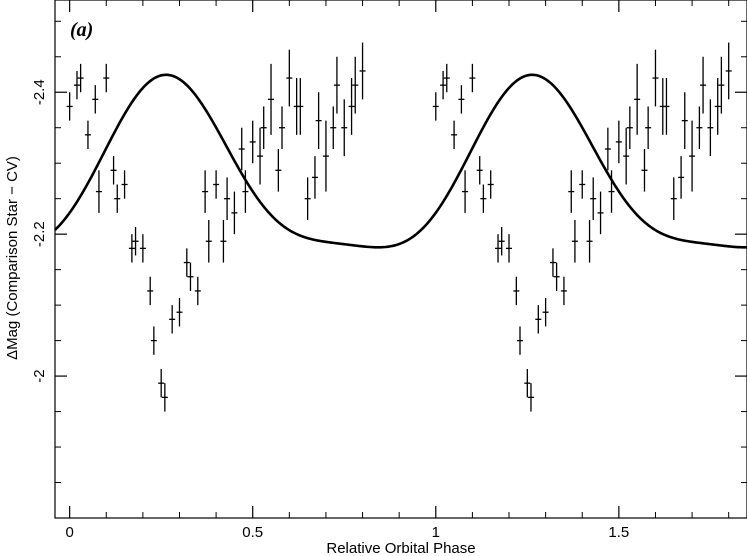 The image size is (747, 556). What do you see at coordinates (39, 234) in the screenshot?
I see `y-tick-label: -2.2` at bounding box center [39, 234].